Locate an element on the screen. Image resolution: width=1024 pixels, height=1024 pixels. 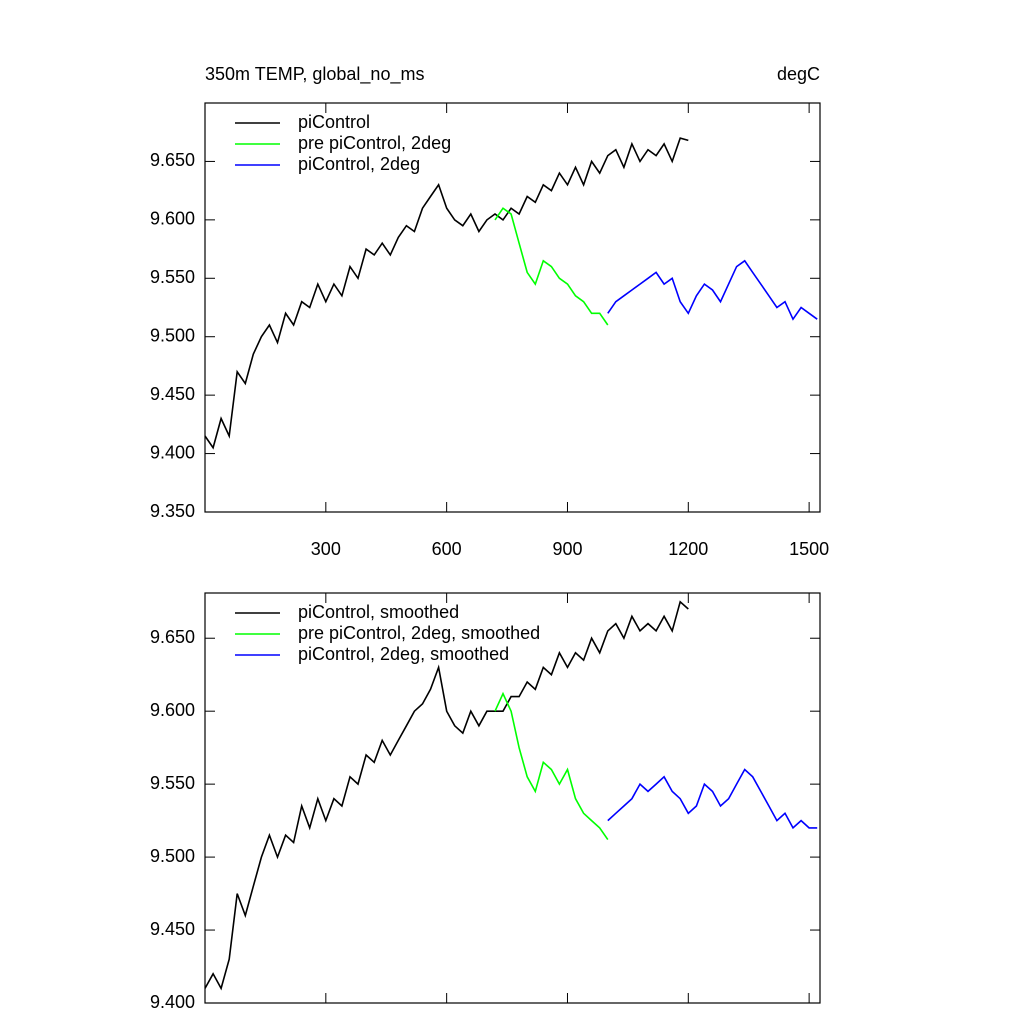
legend-label: piControl, 2deg is located at coordinates (359, 164).